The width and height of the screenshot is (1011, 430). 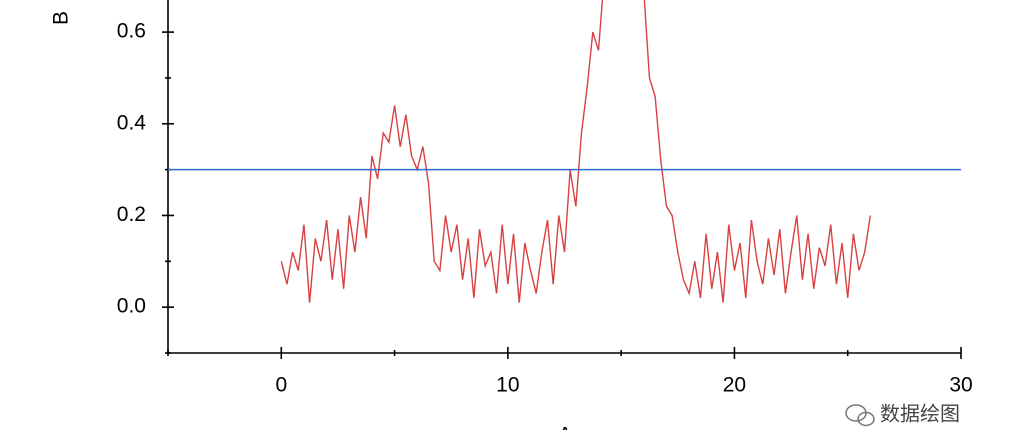 I want to click on x-axis-label: A, so click(x=565, y=427).